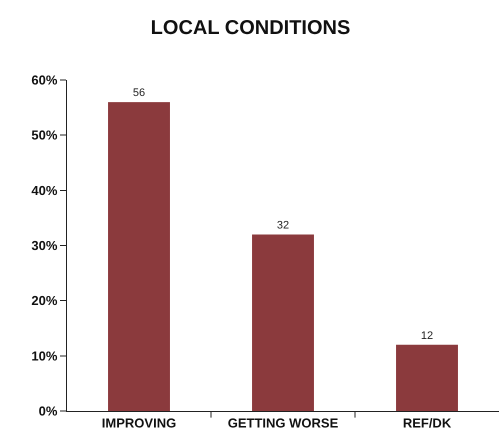 This screenshot has width=501, height=445. What do you see at coordinates (427, 336) in the screenshot?
I see `data-label: 12` at bounding box center [427, 336].